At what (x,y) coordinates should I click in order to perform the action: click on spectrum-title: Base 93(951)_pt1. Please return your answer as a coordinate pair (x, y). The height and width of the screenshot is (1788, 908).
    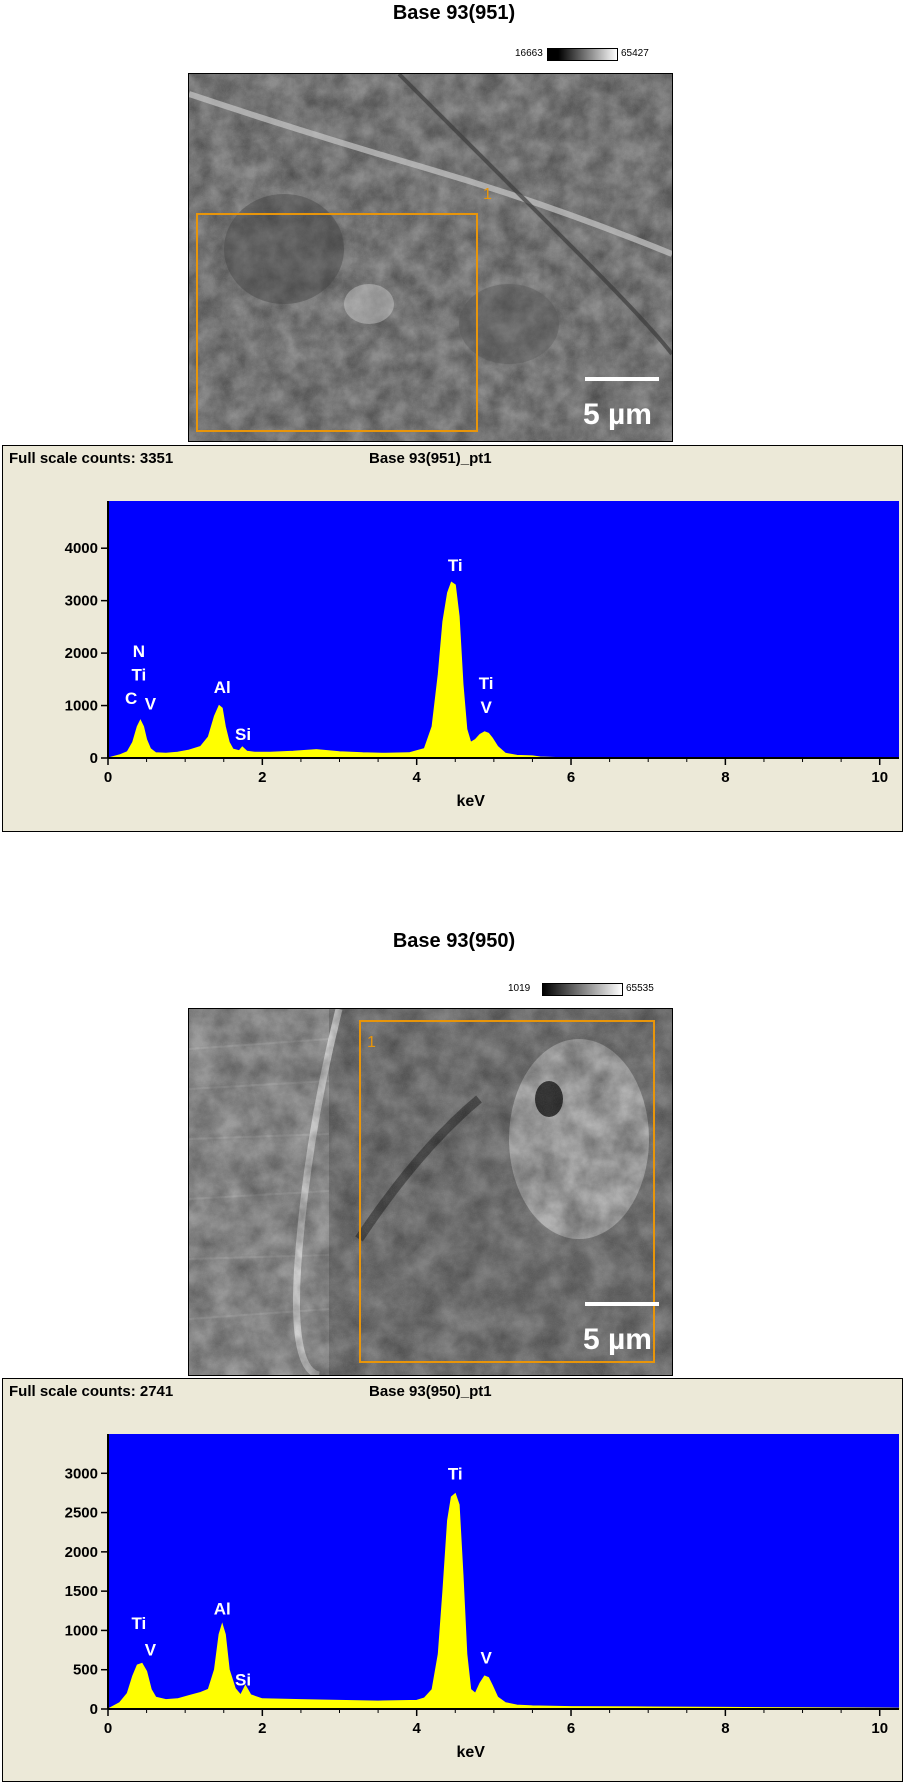
    Looking at the image, I should click on (430, 458).